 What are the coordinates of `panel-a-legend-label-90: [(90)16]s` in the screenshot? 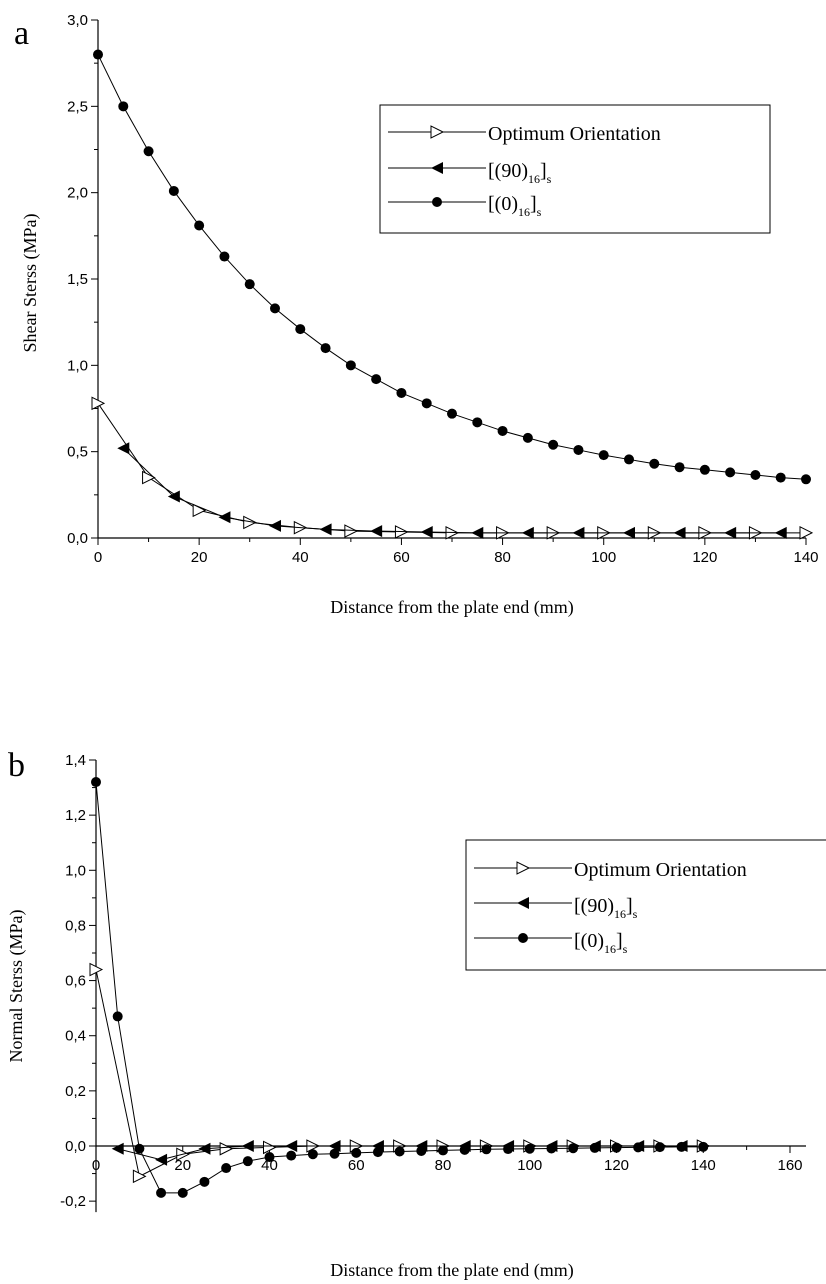 It's located at (520, 173).